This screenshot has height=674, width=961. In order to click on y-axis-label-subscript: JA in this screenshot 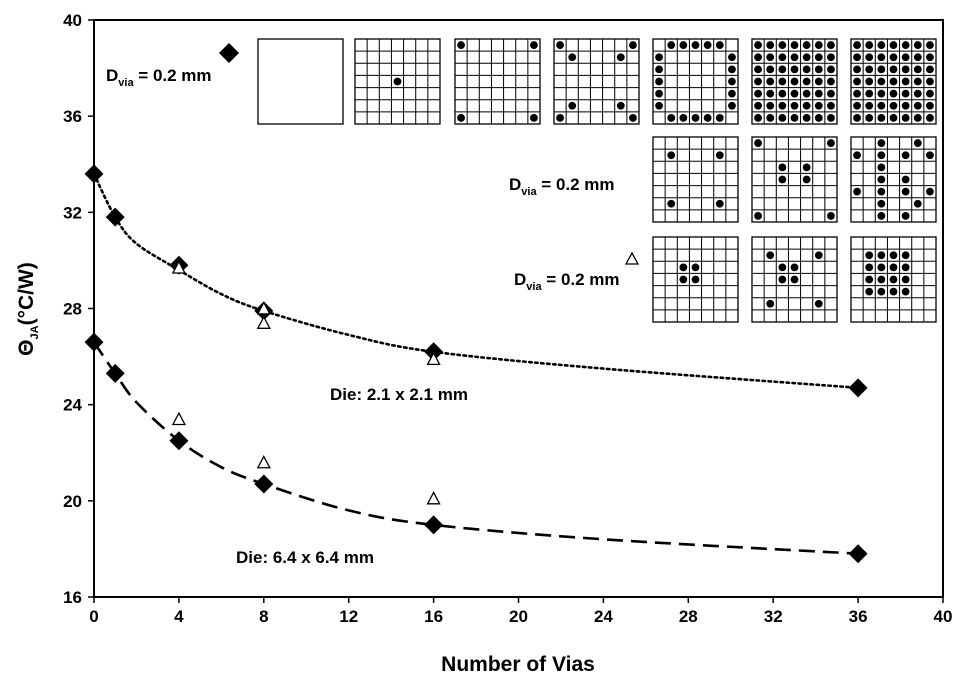, I will do `click(35, 332)`.